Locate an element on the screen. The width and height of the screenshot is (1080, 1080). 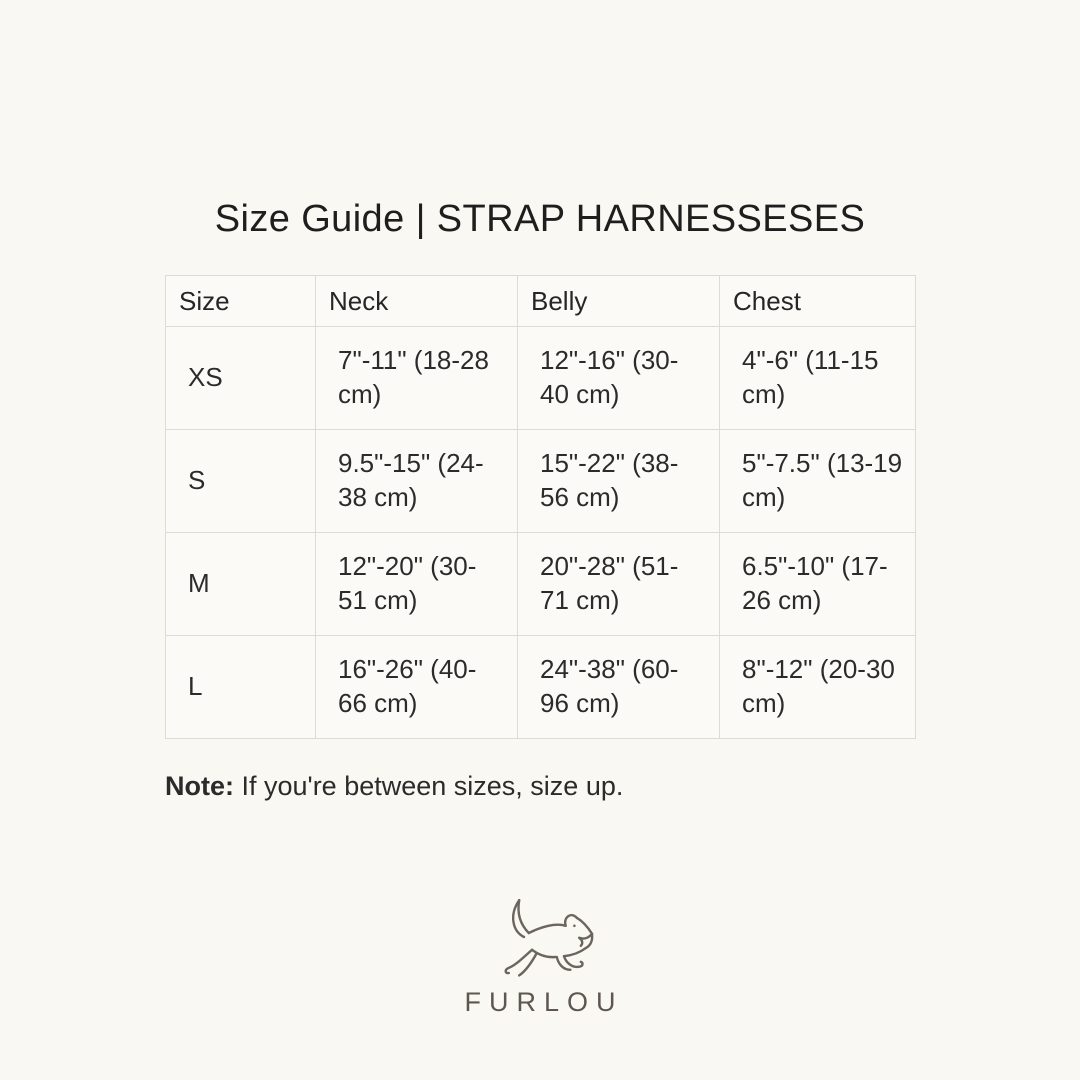
size-cell: XS is located at coordinates (240, 378).